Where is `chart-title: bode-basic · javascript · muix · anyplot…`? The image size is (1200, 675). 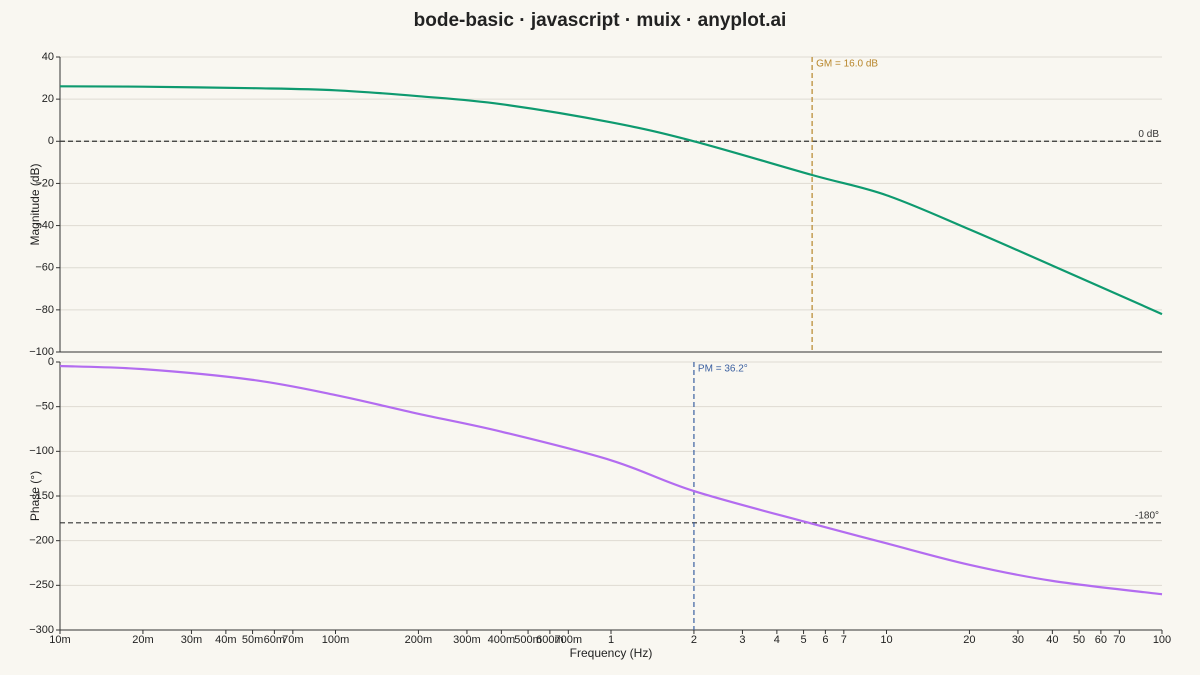
chart-title: bode-basic · javascript · muix · anyplot… is located at coordinates (600, 20).